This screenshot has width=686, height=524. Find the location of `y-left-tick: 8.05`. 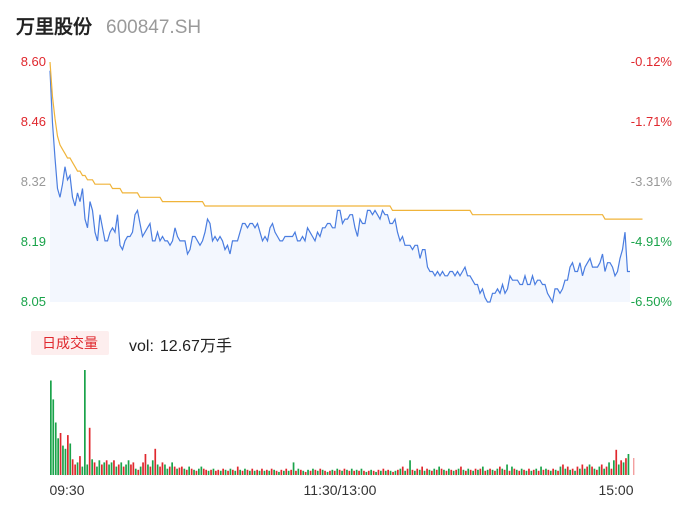

y-left-tick: 8.05 is located at coordinates (33, 301).